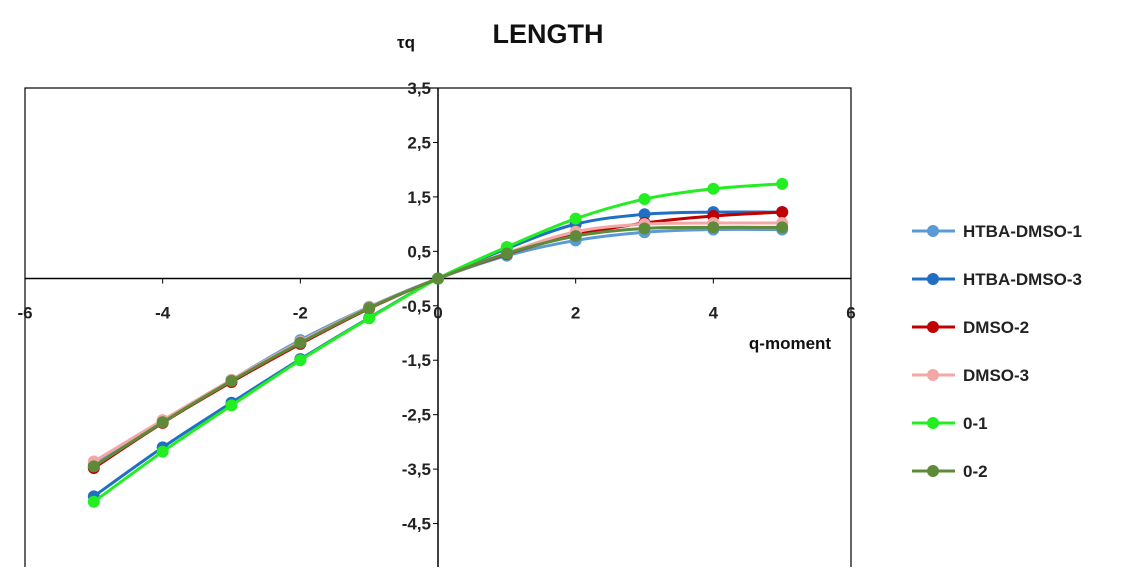 The image size is (1123, 572). Describe the element at coordinates (416, 469) in the screenshot. I see `y-tick-label: -3,5` at that location.